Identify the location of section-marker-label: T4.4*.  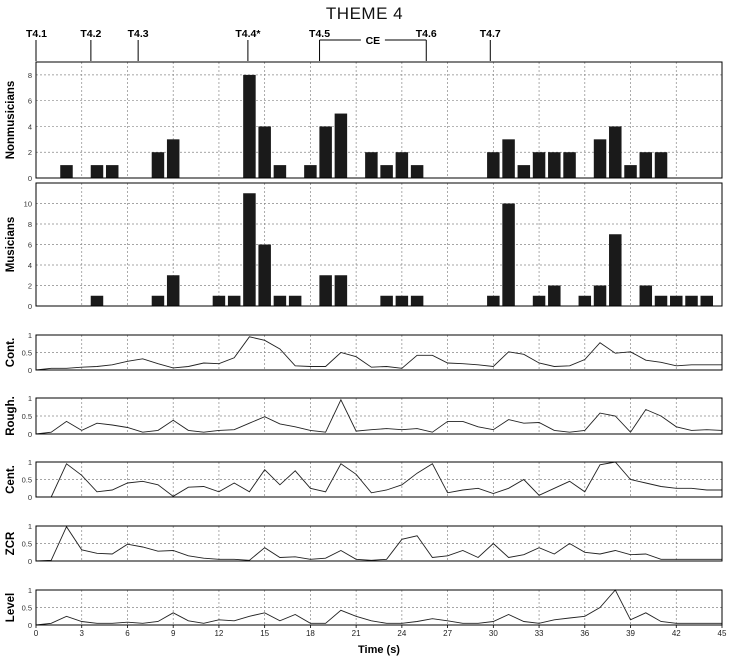
(248, 34).